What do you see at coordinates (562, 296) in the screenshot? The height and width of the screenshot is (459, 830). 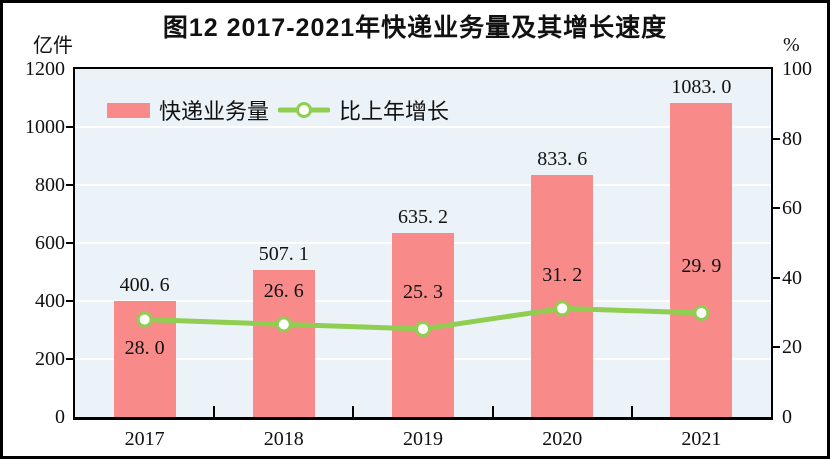 I see `bar-2020` at bounding box center [562, 296].